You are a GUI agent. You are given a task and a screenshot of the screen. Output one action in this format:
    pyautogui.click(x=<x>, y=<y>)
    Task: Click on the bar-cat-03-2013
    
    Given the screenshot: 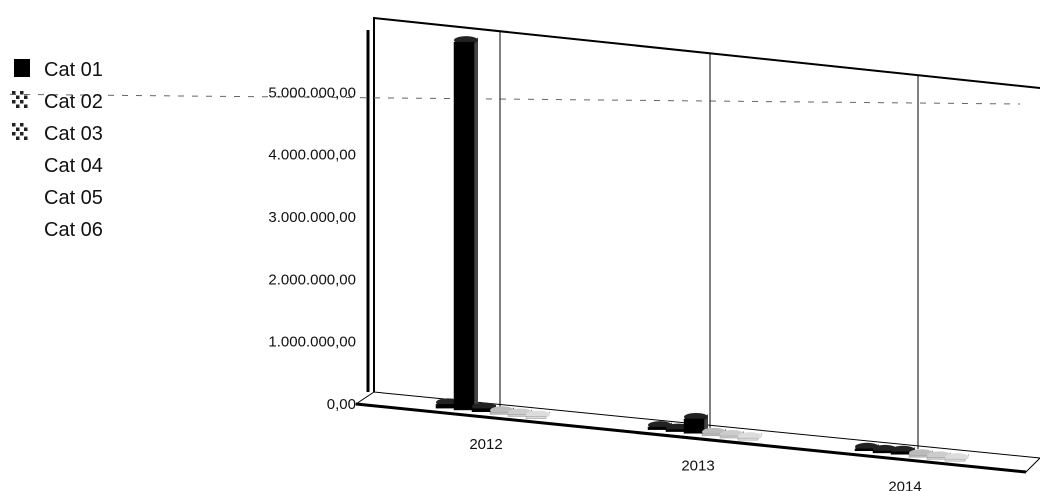 What is the action you would take?
    pyautogui.click(x=694, y=426)
    